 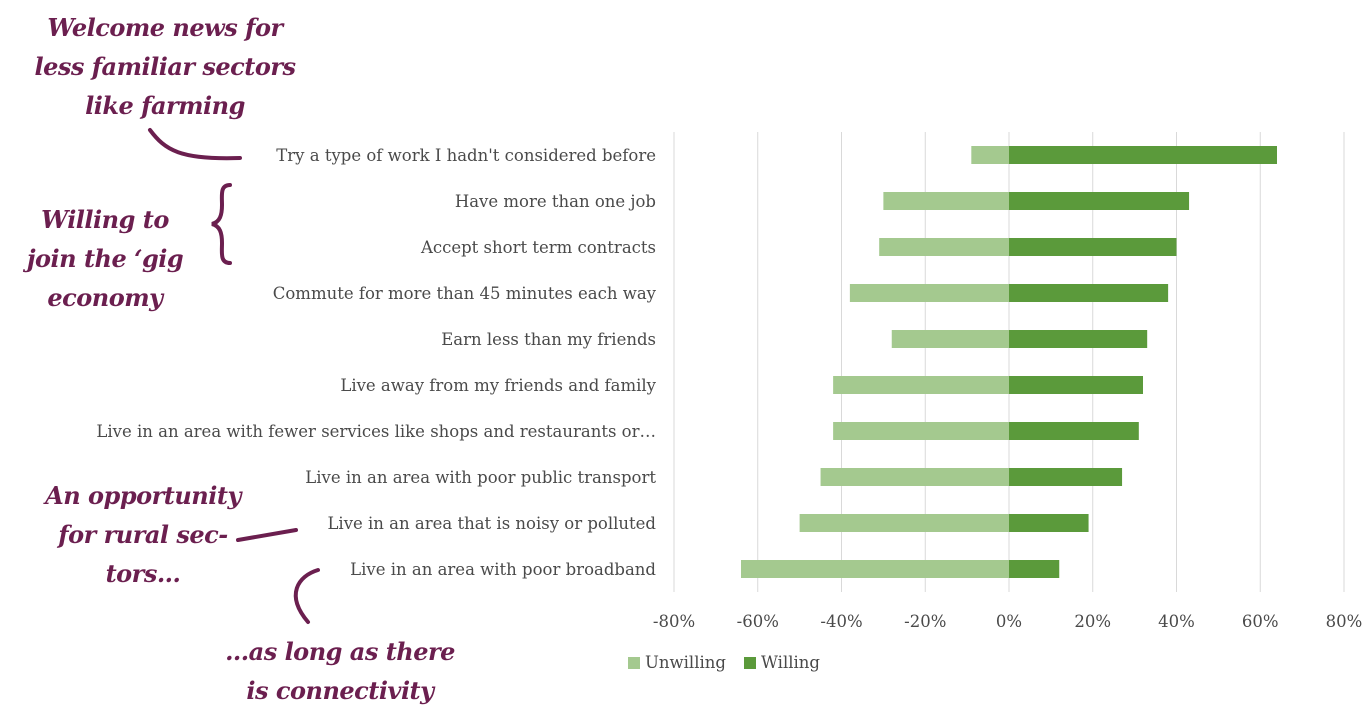 I want to click on x-tick-label: -20%, so click(x=925, y=621).